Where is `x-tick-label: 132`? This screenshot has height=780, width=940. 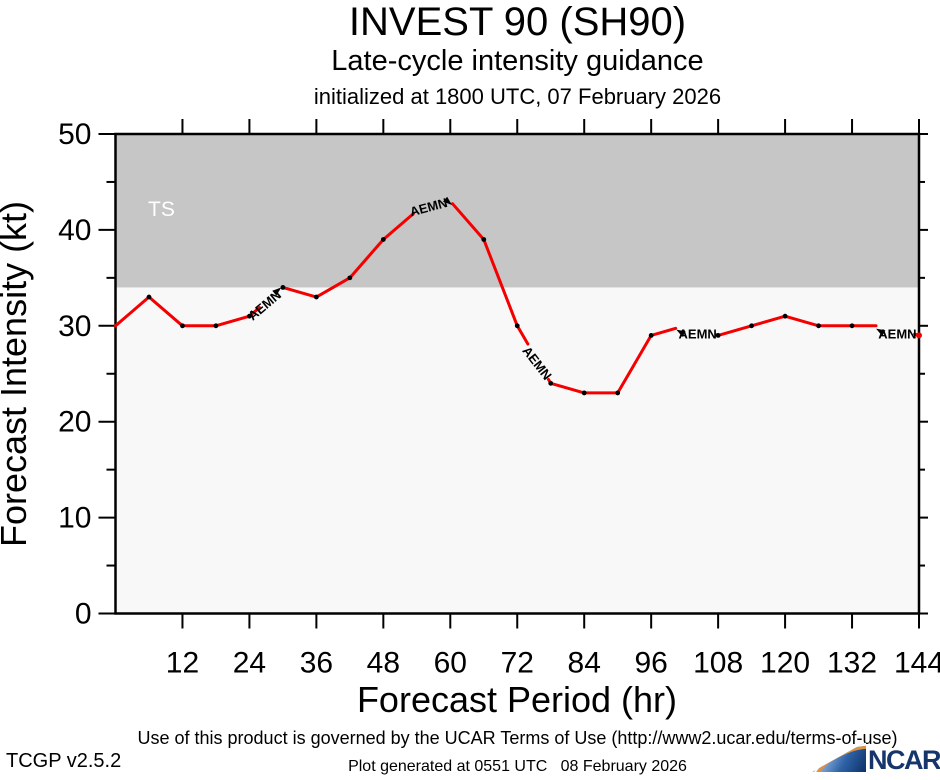 x-tick-label: 132 is located at coordinates (852, 663).